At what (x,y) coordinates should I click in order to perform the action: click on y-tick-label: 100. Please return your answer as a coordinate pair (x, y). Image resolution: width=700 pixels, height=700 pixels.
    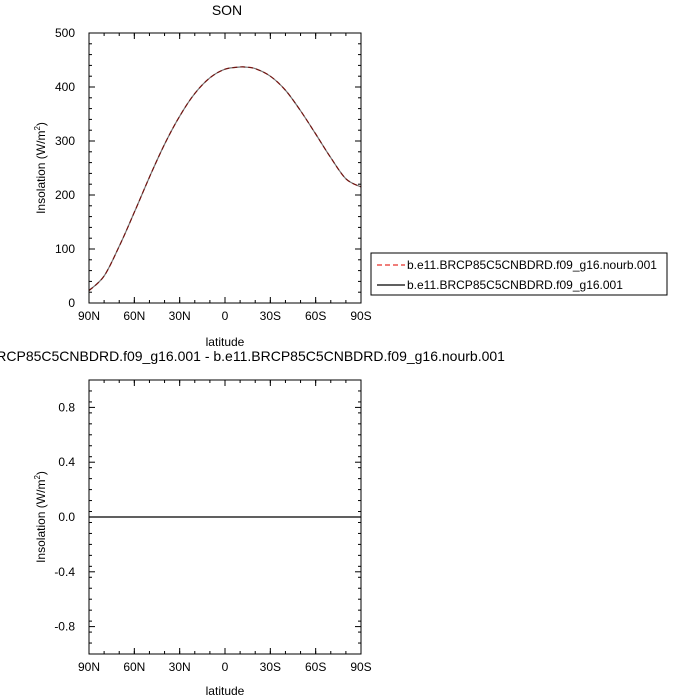
    Looking at the image, I should click on (65, 249).